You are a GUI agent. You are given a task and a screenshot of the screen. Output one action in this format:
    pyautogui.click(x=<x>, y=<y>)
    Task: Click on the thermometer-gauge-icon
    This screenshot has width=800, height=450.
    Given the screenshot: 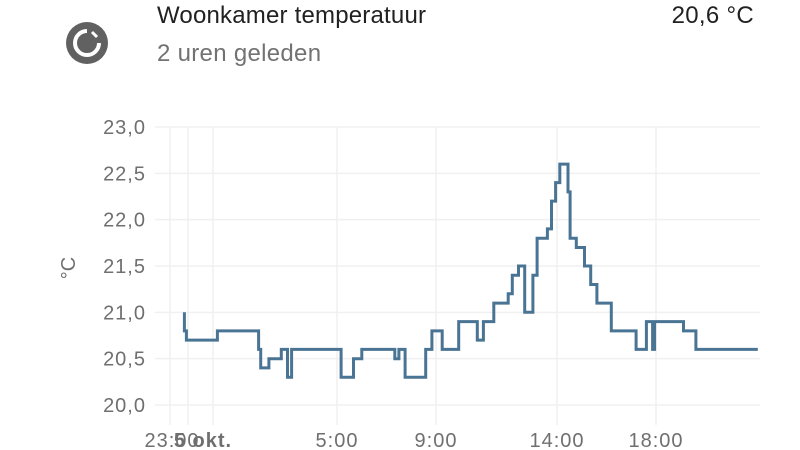 What is the action you would take?
    pyautogui.click(x=87, y=43)
    